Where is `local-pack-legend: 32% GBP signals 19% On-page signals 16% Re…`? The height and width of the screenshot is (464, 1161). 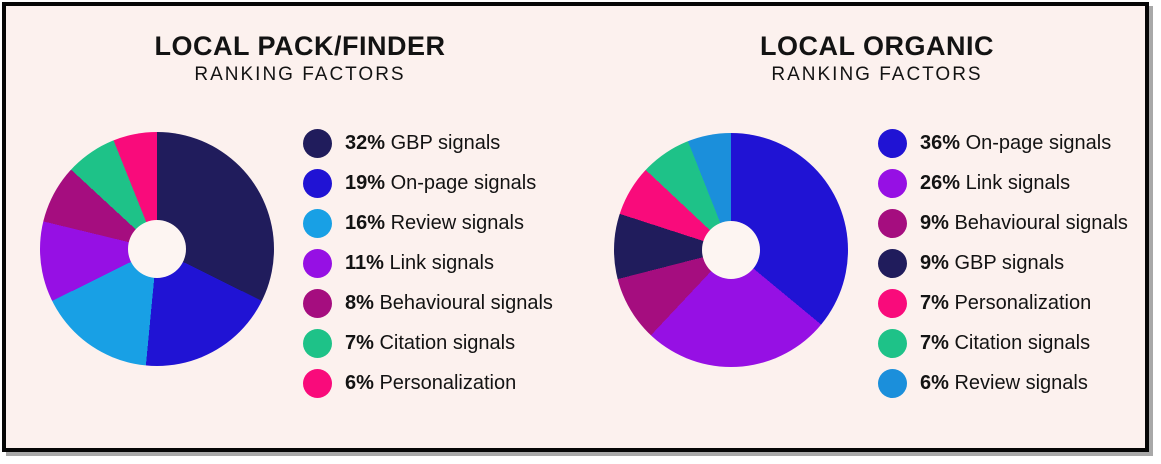 local-pack-legend: 32% GBP signals 19% On-page signals 16% Re… is located at coordinates (428, 263).